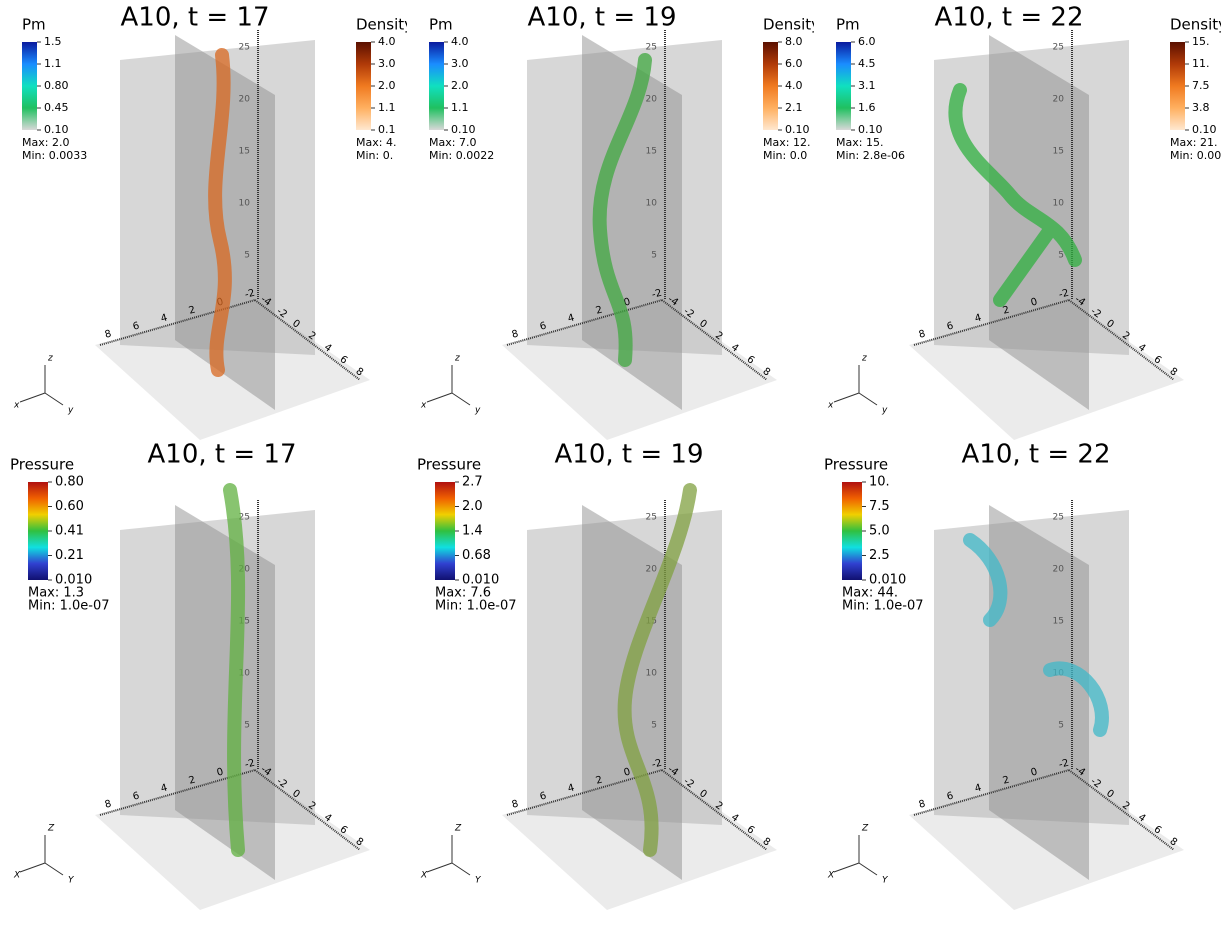  I want to click on colorbar-min: Min: 0.0033, so click(54, 155).